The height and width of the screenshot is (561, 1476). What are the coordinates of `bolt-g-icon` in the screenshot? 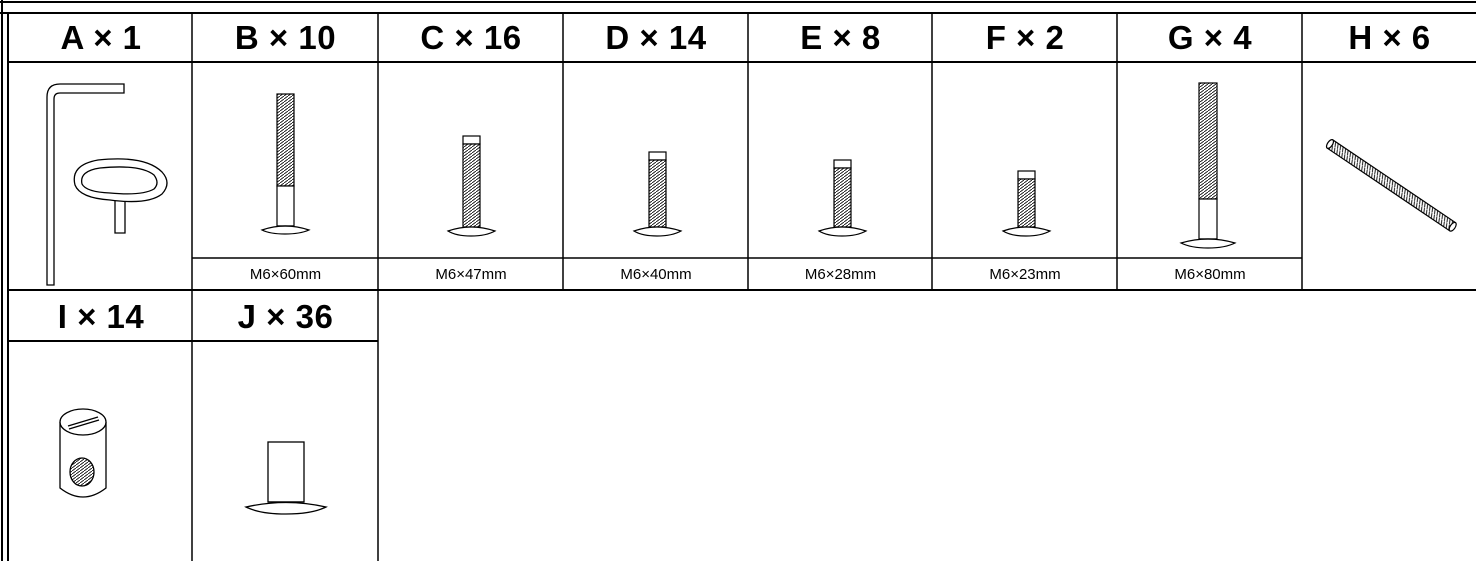 It's located at (1208, 165).